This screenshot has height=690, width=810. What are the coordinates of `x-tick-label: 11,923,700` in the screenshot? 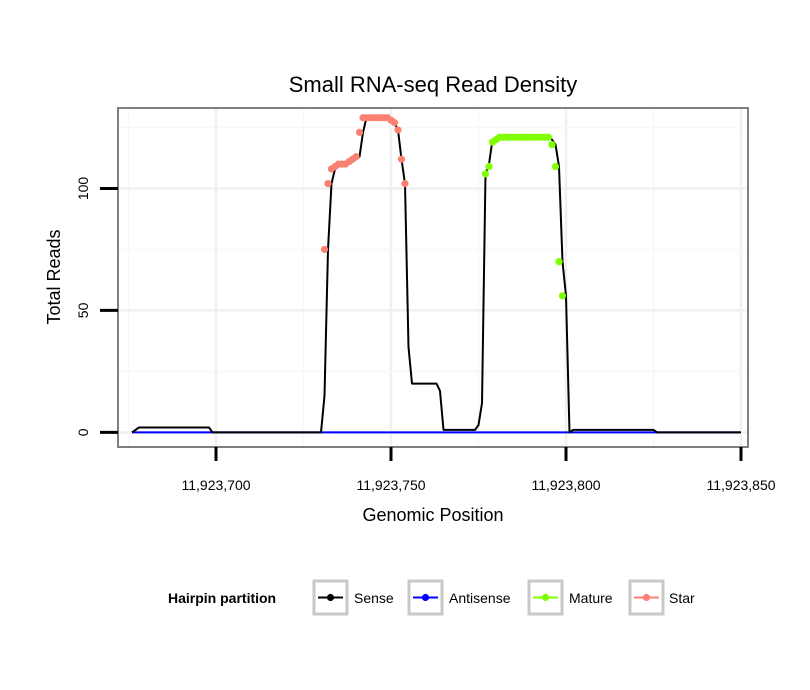 It's located at (215, 485).